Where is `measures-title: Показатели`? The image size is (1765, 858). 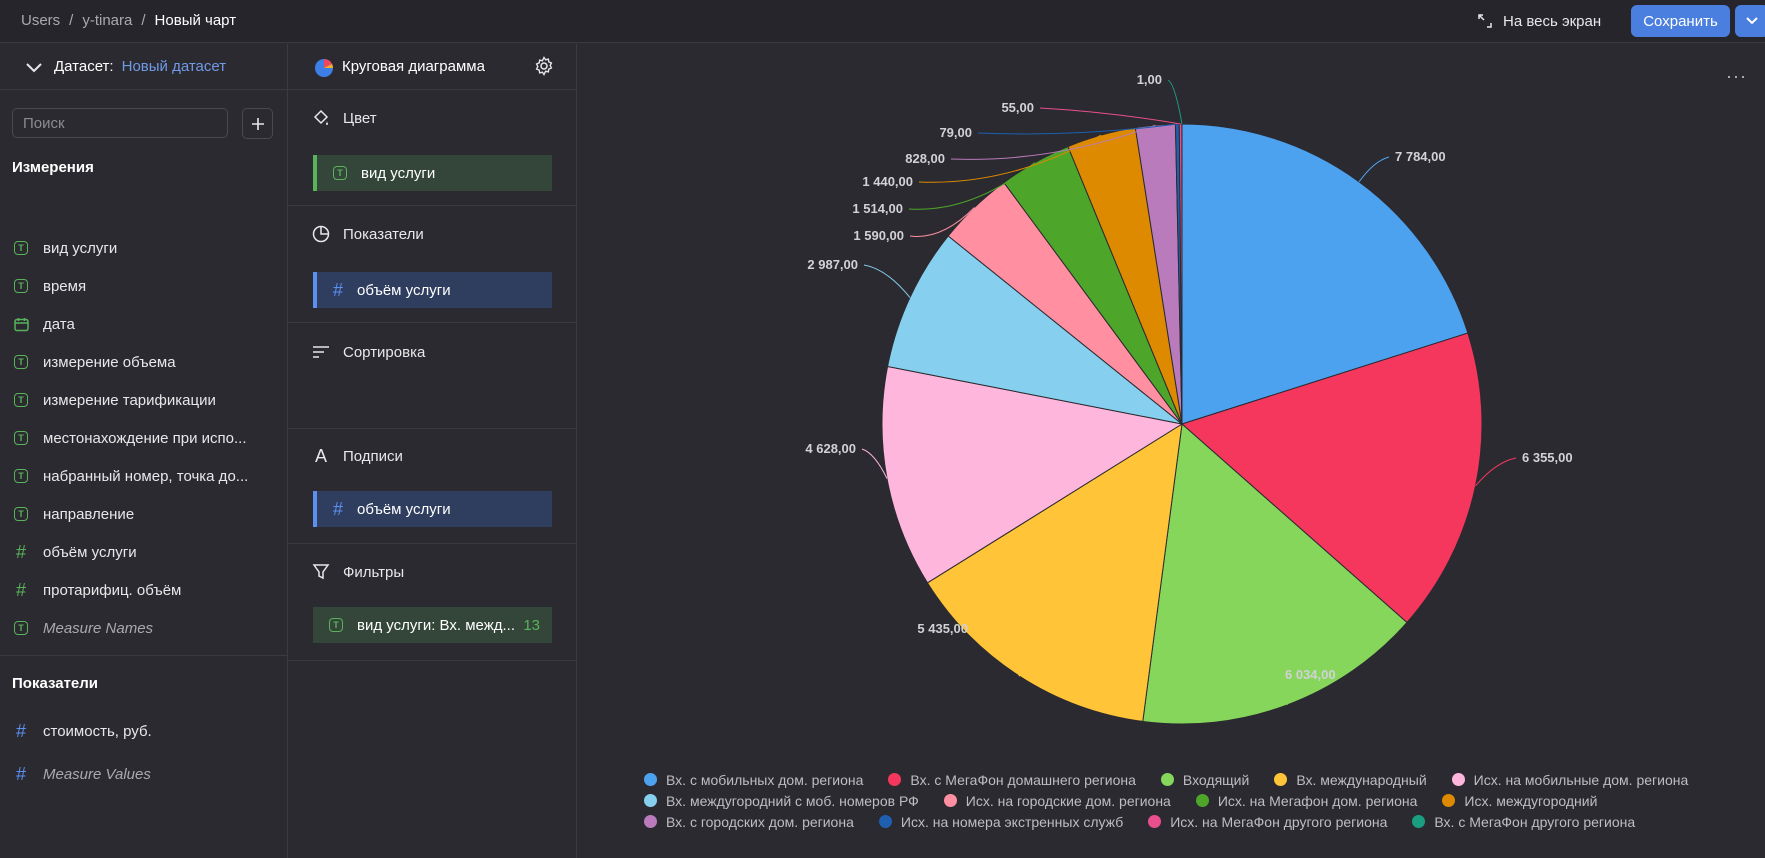 measures-title: Показатели is located at coordinates (55, 683).